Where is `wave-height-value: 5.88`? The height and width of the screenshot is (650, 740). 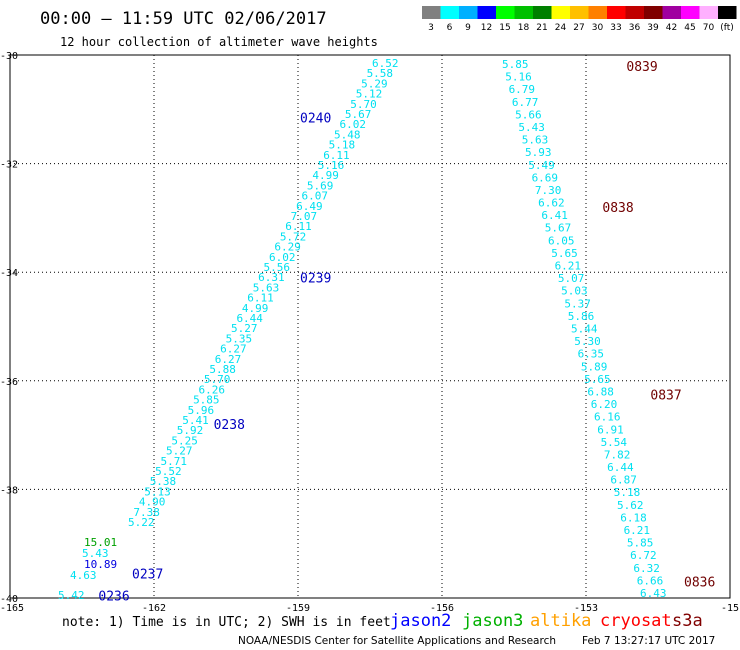 wave-height-value: 5.88 is located at coordinates (222, 369).